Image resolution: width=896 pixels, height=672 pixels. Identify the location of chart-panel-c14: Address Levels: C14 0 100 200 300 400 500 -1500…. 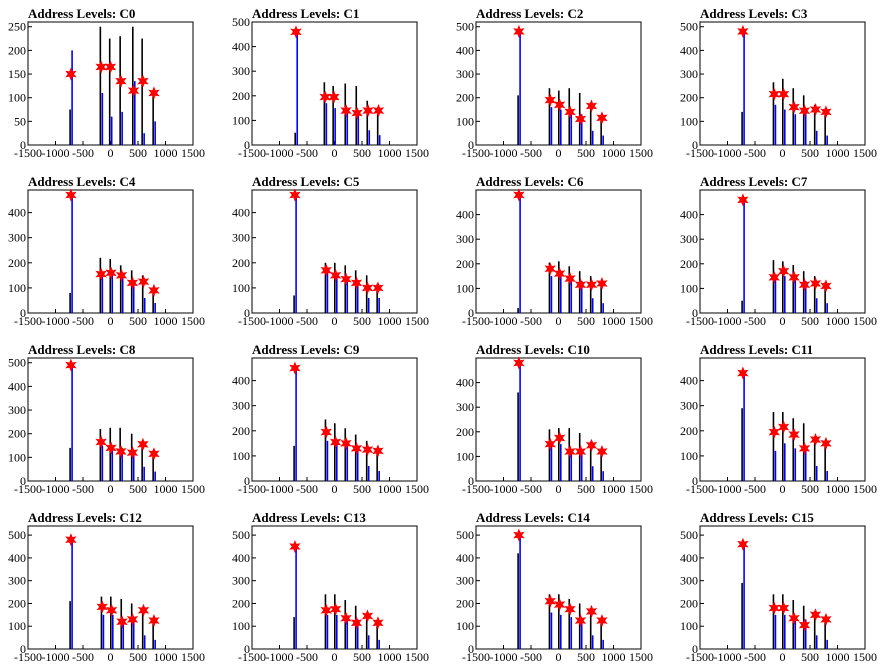
(554, 587).